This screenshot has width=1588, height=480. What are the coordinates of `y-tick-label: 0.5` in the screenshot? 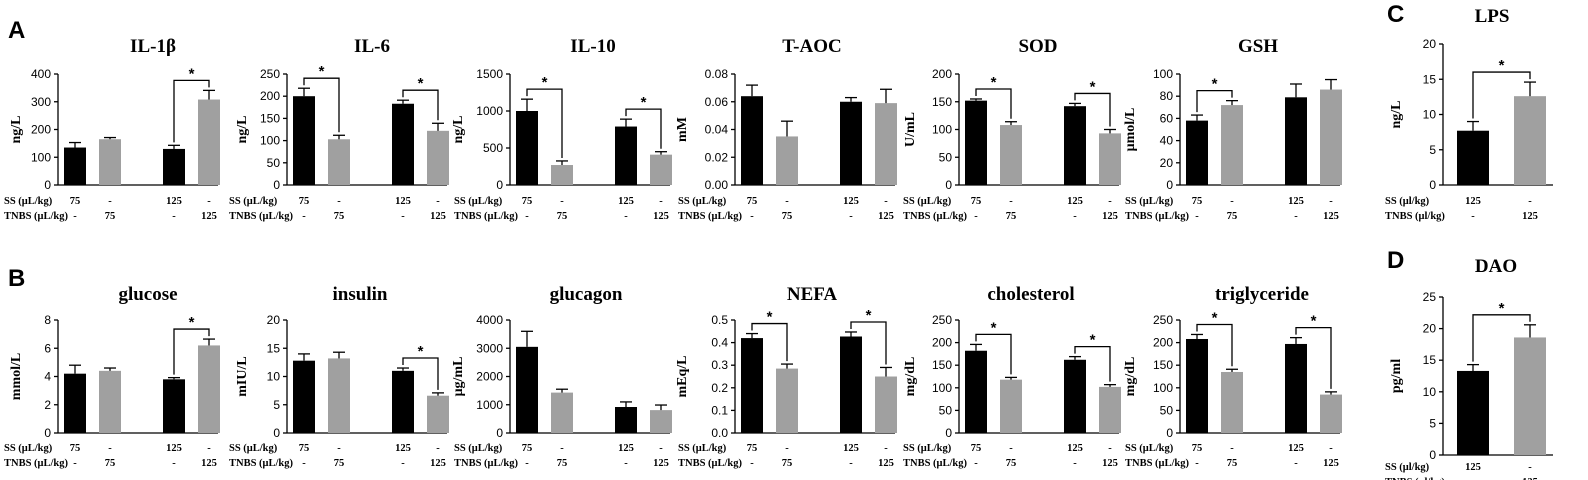 It's located at (719, 320).